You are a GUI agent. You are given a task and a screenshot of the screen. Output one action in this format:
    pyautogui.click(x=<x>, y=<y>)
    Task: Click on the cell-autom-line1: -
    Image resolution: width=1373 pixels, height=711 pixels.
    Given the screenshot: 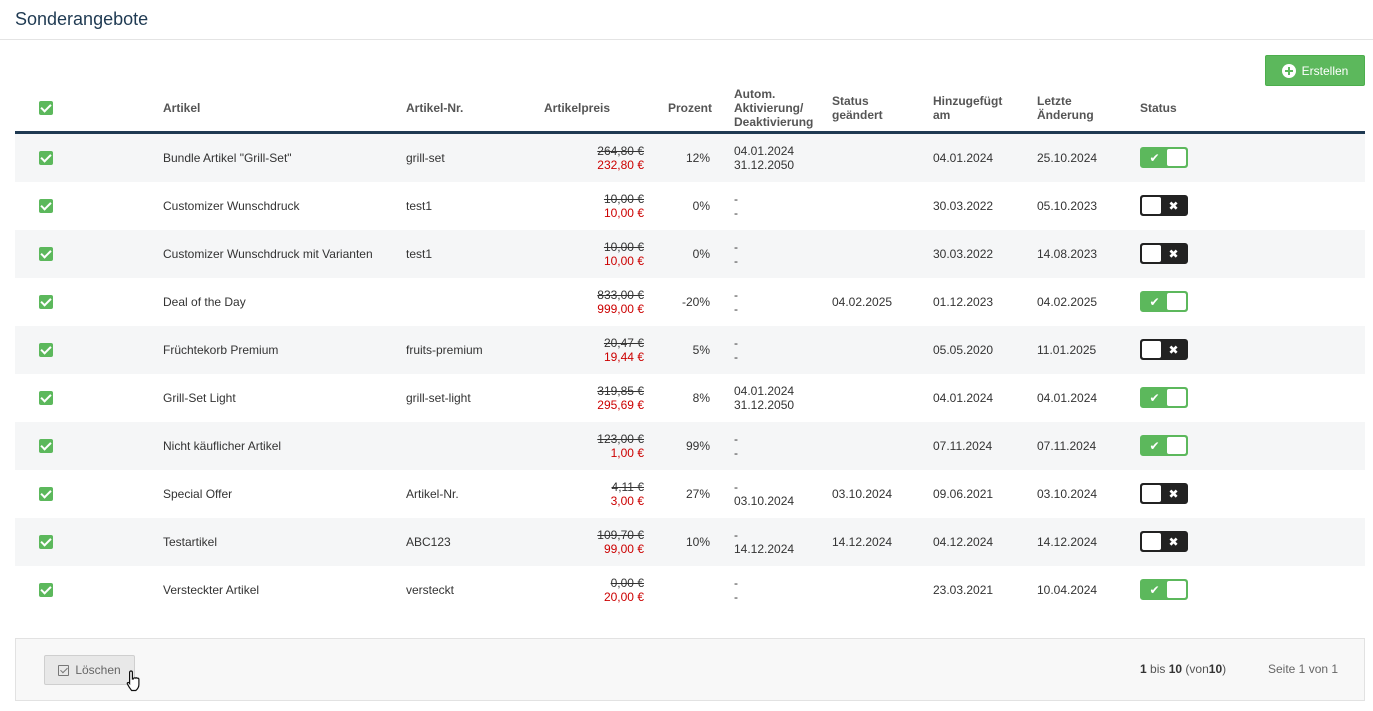 What is the action you would take?
    pyautogui.click(x=736, y=343)
    